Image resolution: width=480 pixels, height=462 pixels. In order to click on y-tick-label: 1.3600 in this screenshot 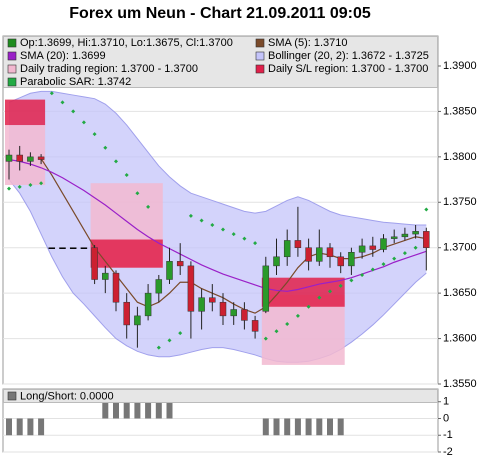, I will do `click(460, 338)`.